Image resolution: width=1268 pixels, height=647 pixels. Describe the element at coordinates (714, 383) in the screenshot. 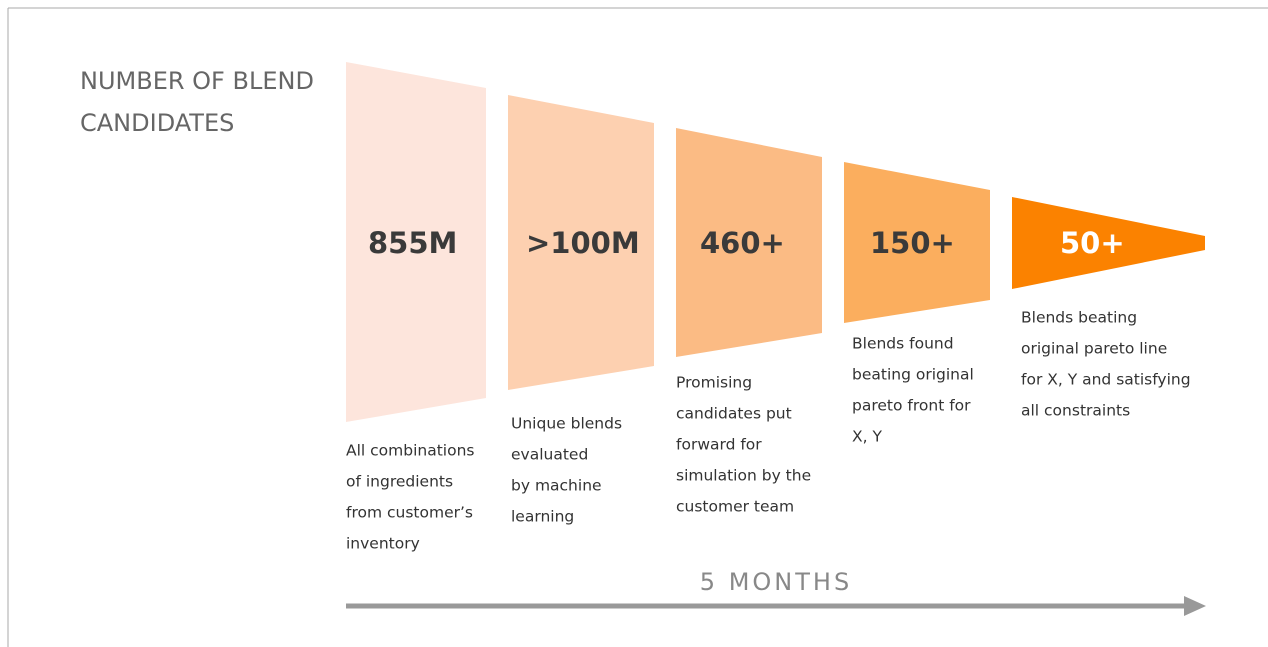

I see `stage-description: Promising` at that location.